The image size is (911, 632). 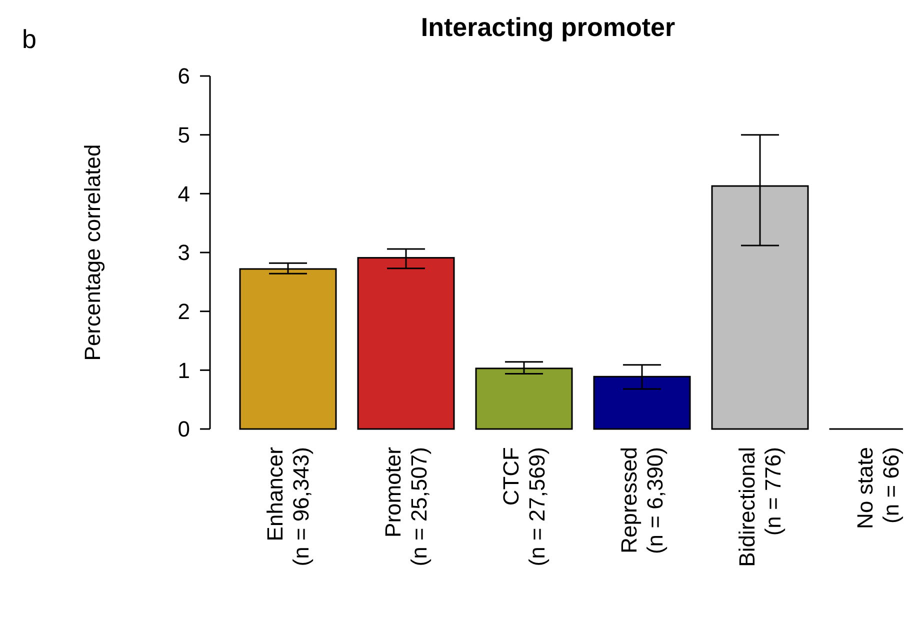 I want to click on y-tick-label: 4, so click(x=184, y=193).